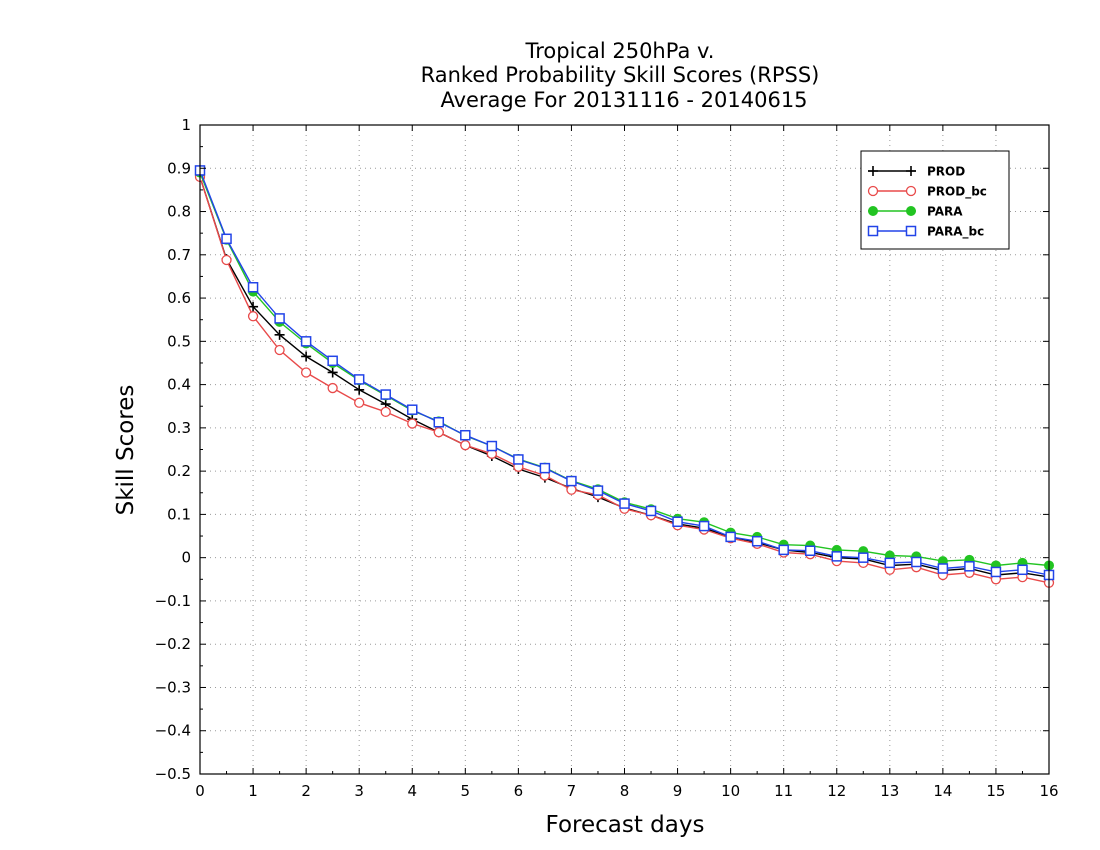  I want to click on x-tick-label: 0, so click(200, 791).